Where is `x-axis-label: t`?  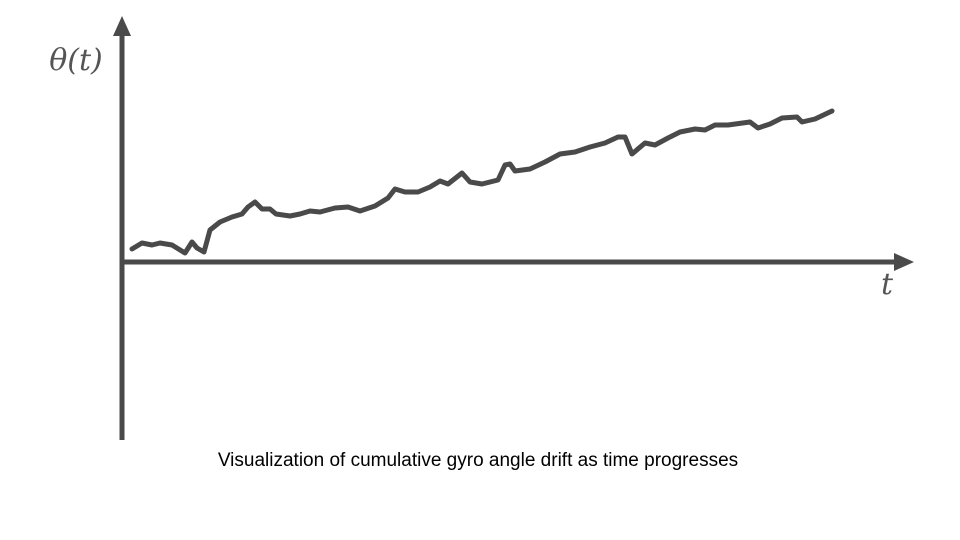
x-axis-label: t is located at coordinates (887, 284).